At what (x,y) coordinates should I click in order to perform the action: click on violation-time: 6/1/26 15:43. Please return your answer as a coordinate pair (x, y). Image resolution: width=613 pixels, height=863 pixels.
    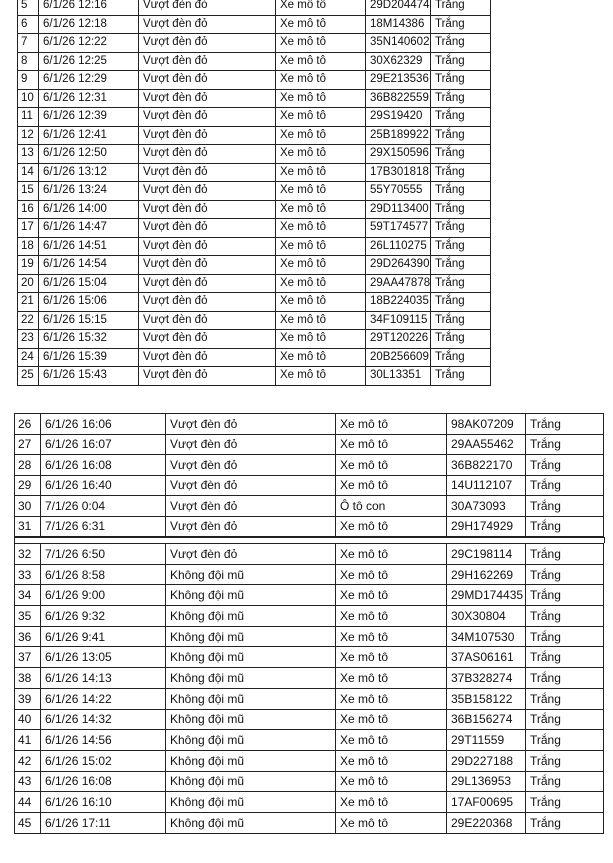
    Looking at the image, I should click on (88, 376).